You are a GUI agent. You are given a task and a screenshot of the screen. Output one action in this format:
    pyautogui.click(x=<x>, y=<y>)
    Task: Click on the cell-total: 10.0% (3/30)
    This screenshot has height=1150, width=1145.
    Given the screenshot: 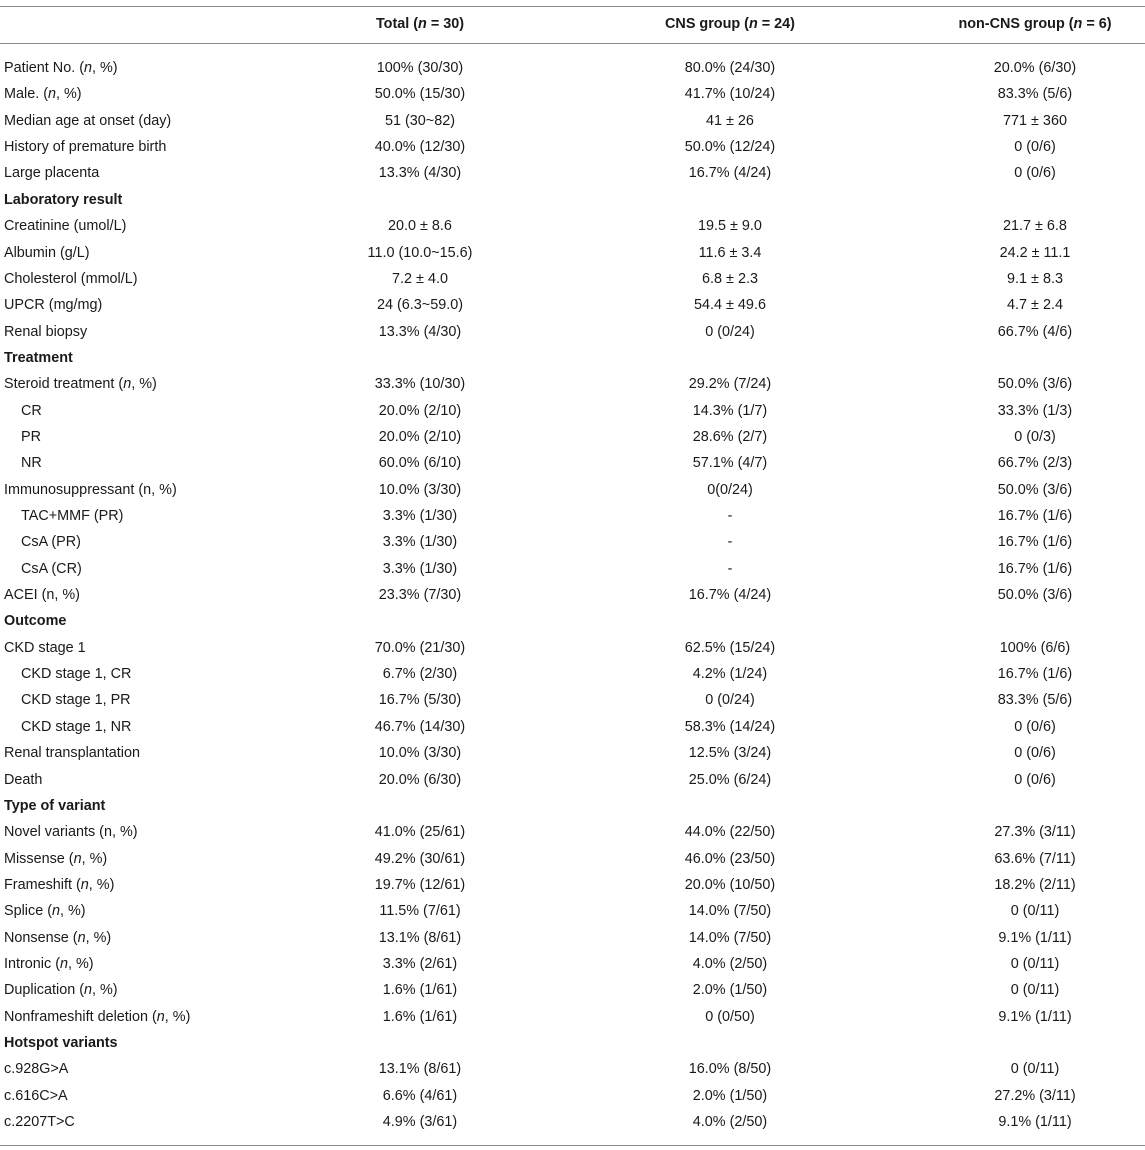 What is the action you would take?
    pyautogui.click(x=420, y=753)
    